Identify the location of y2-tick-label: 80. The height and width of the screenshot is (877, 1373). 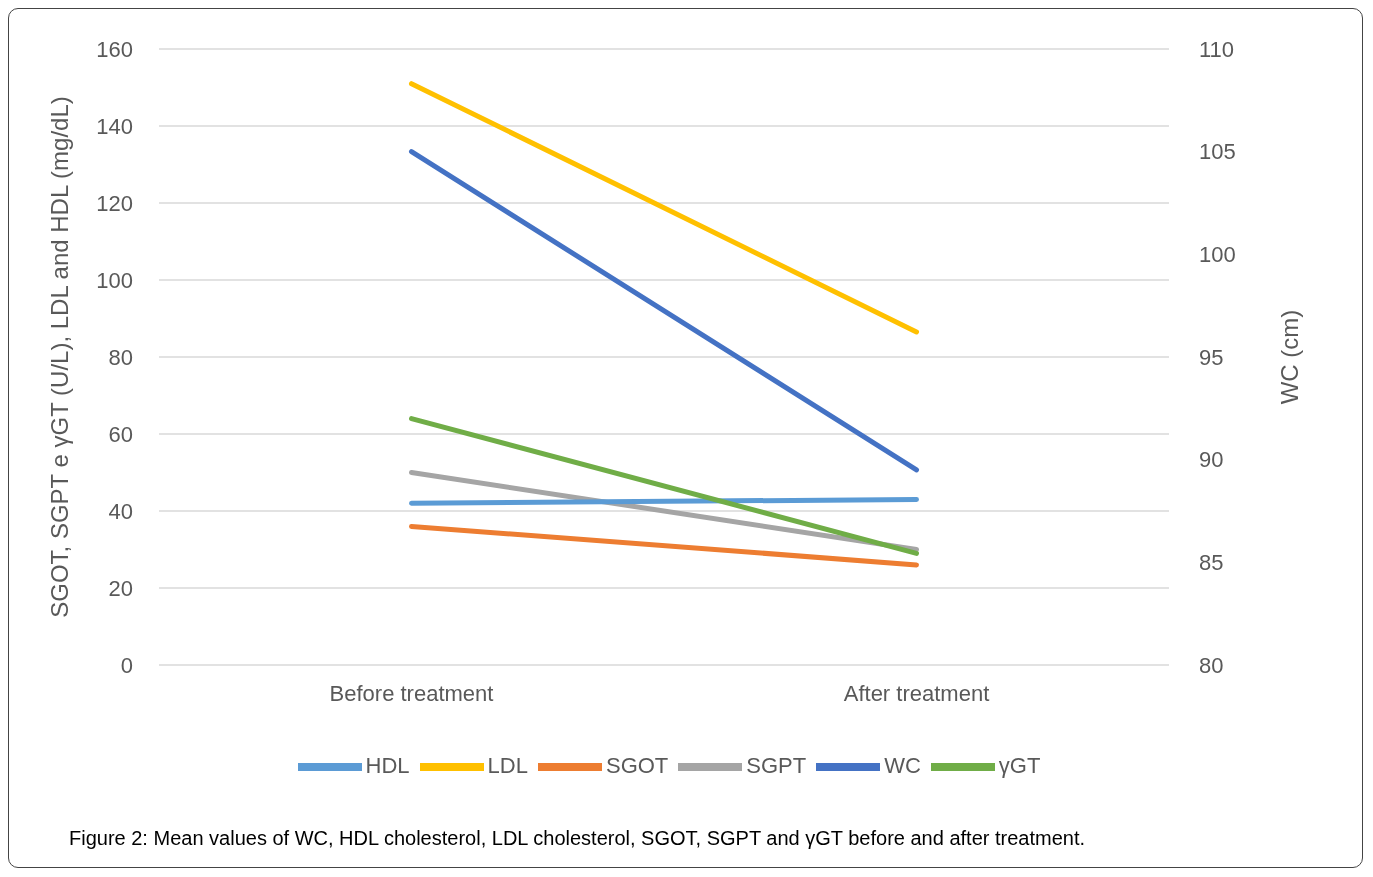
(1211, 665).